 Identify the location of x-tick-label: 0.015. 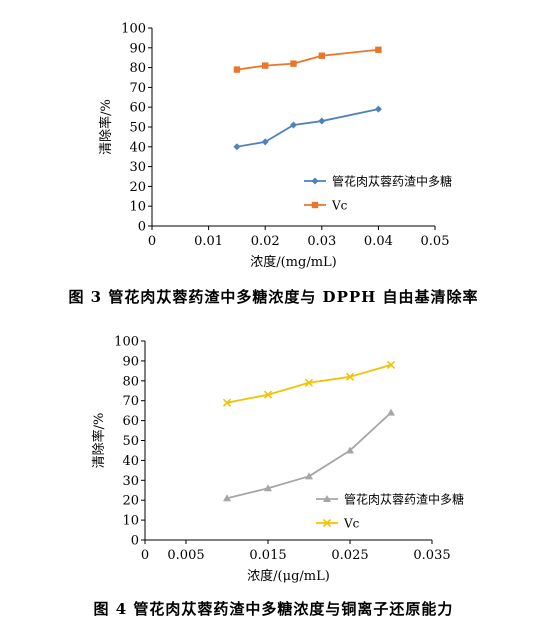
(267, 555).